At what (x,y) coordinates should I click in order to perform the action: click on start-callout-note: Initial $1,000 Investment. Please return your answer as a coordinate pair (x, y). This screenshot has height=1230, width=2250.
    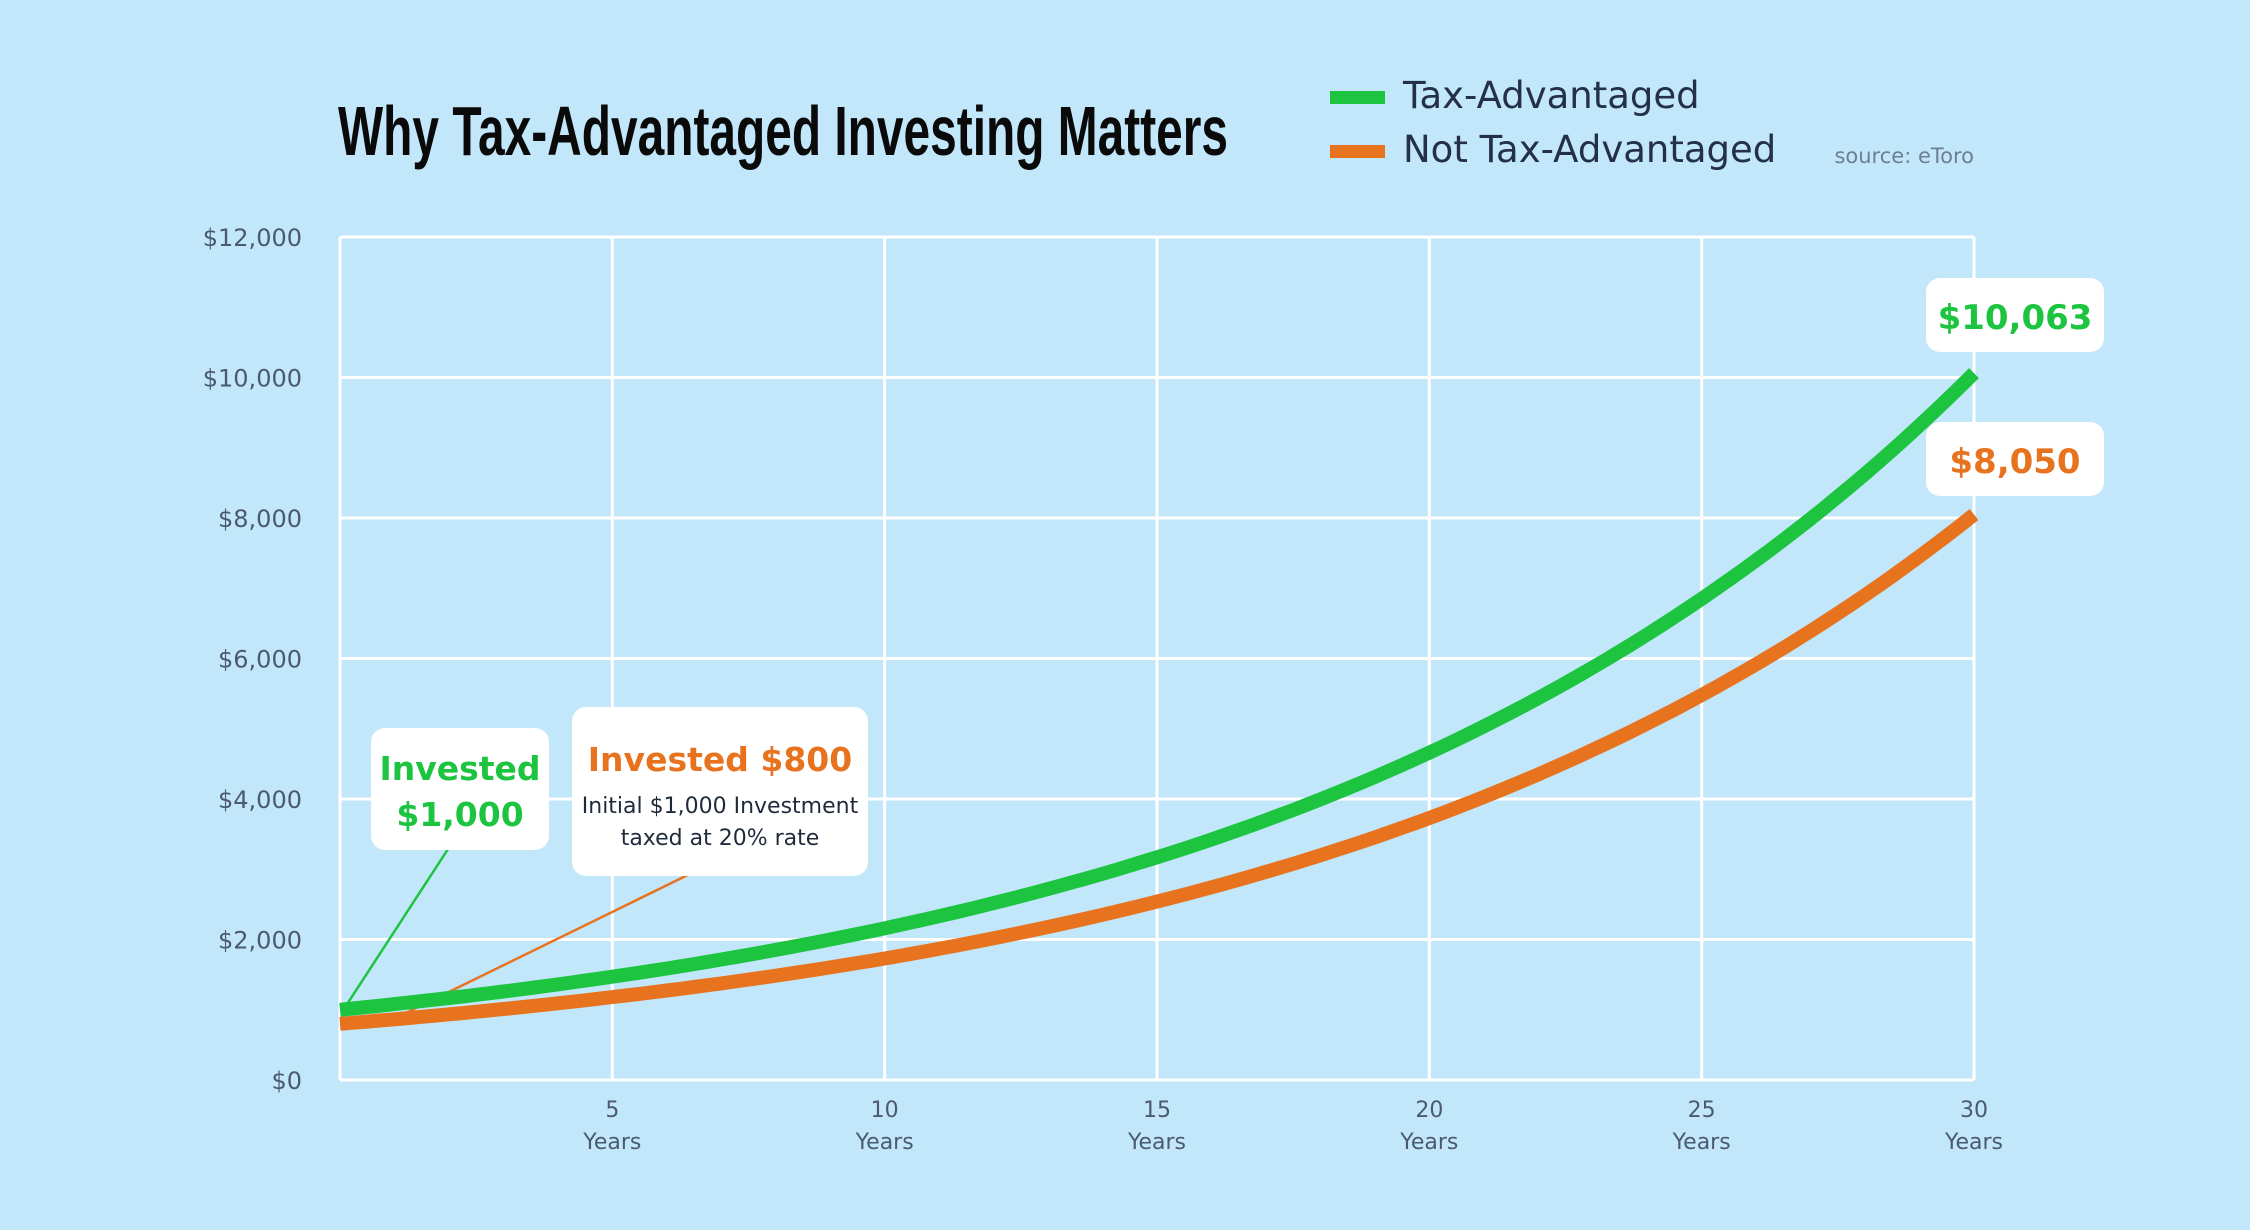
    Looking at the image, I should click on (720, 806).